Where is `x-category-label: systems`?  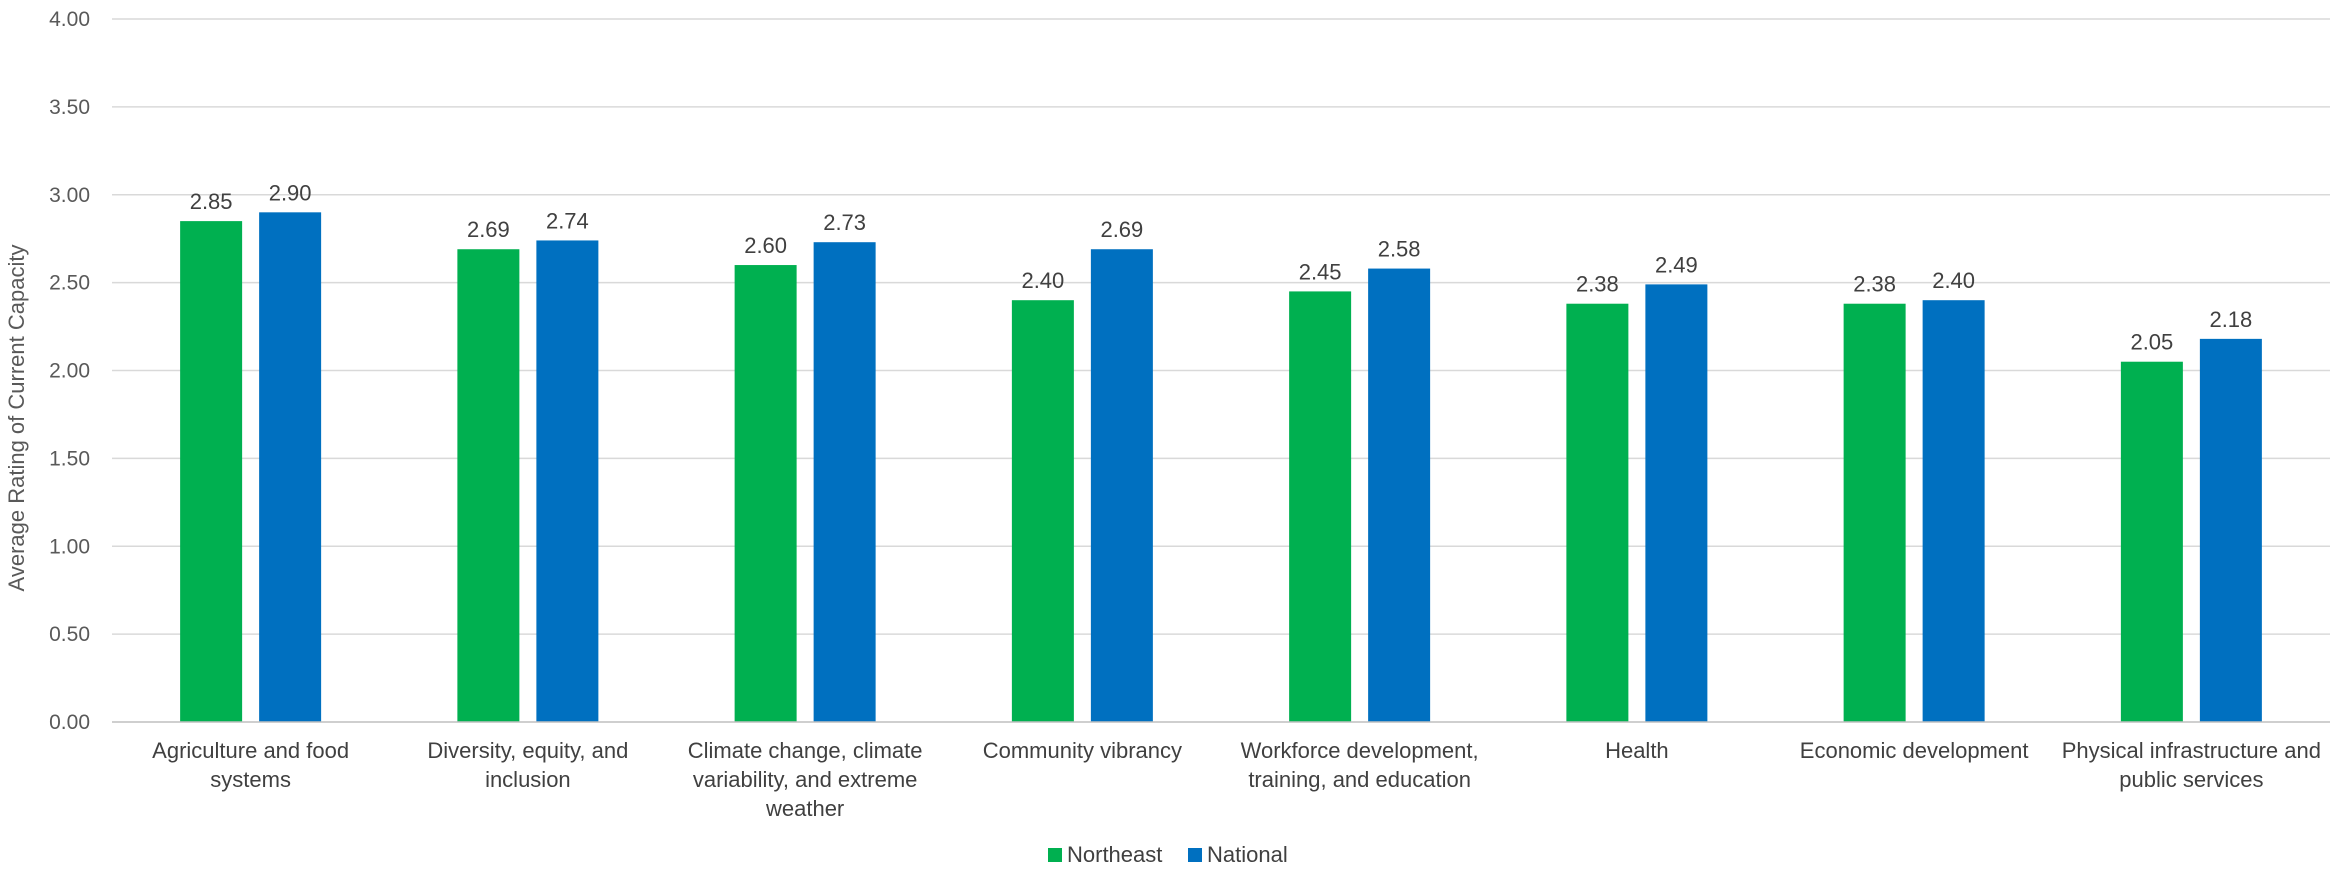 x-category-label: systems is located at coordinates (250, 779).